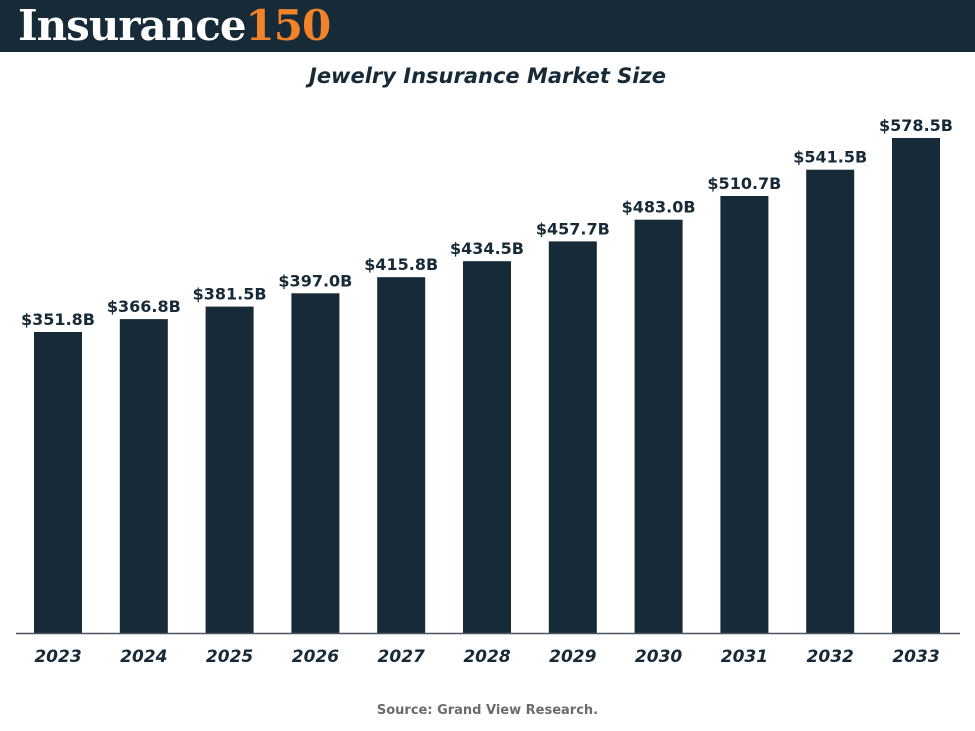 This screenshot has width=975, height=731. What do you see at coordinates (288, 25) in the screenshot?
I see `logo-number: 150` at bounding box center [288, 25].